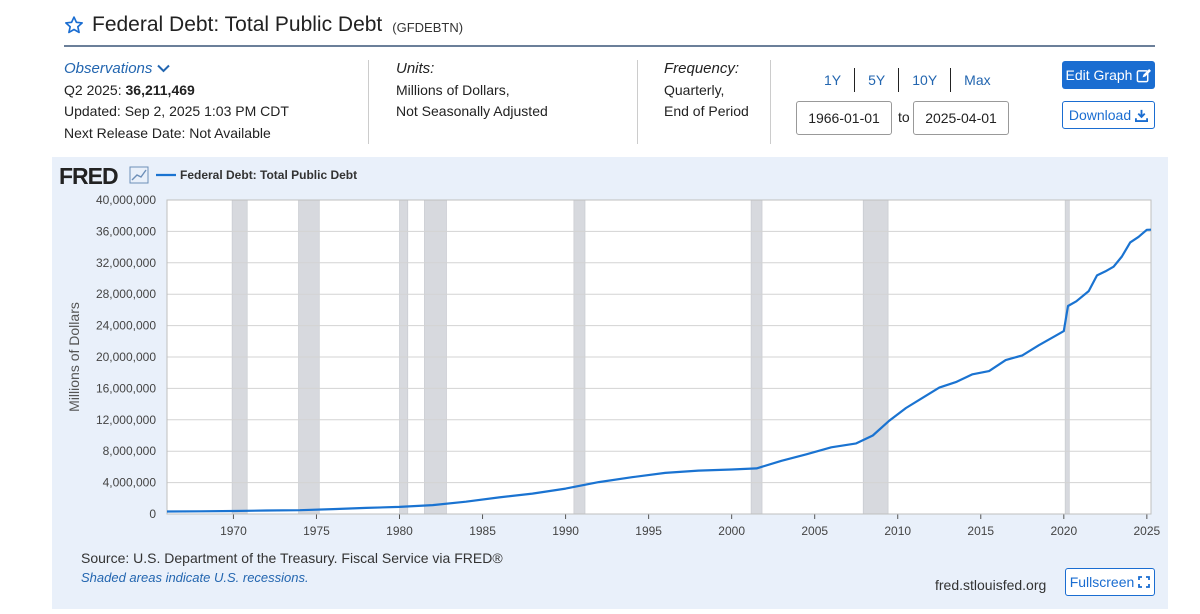  Describe the element at coordinates (1144, 75) in the screenshot. I see `edit-icon` at that location.